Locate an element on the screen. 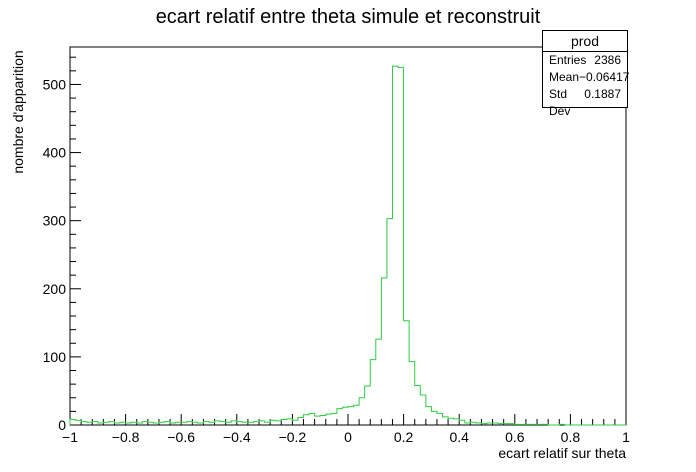 The height and width of the screenshot is (472, 696). x-tick-label: 0.6 is located at coordinates (515, 437).